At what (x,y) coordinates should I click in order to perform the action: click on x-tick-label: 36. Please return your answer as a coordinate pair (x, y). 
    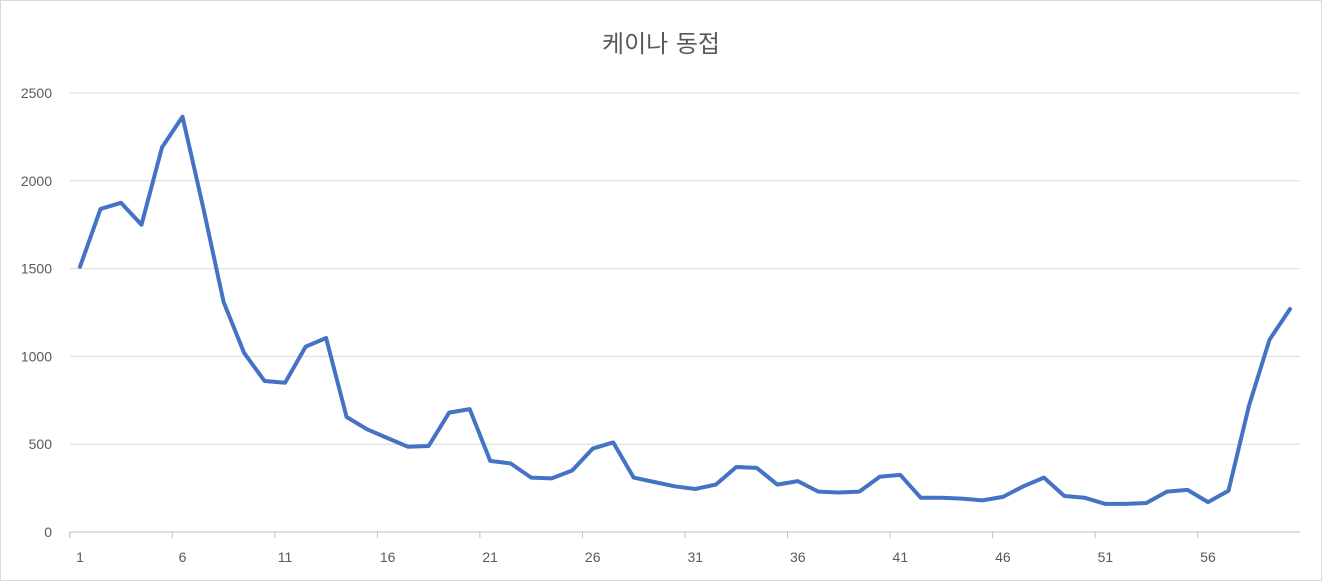
    Looking at the image, I should click on (798, 557).